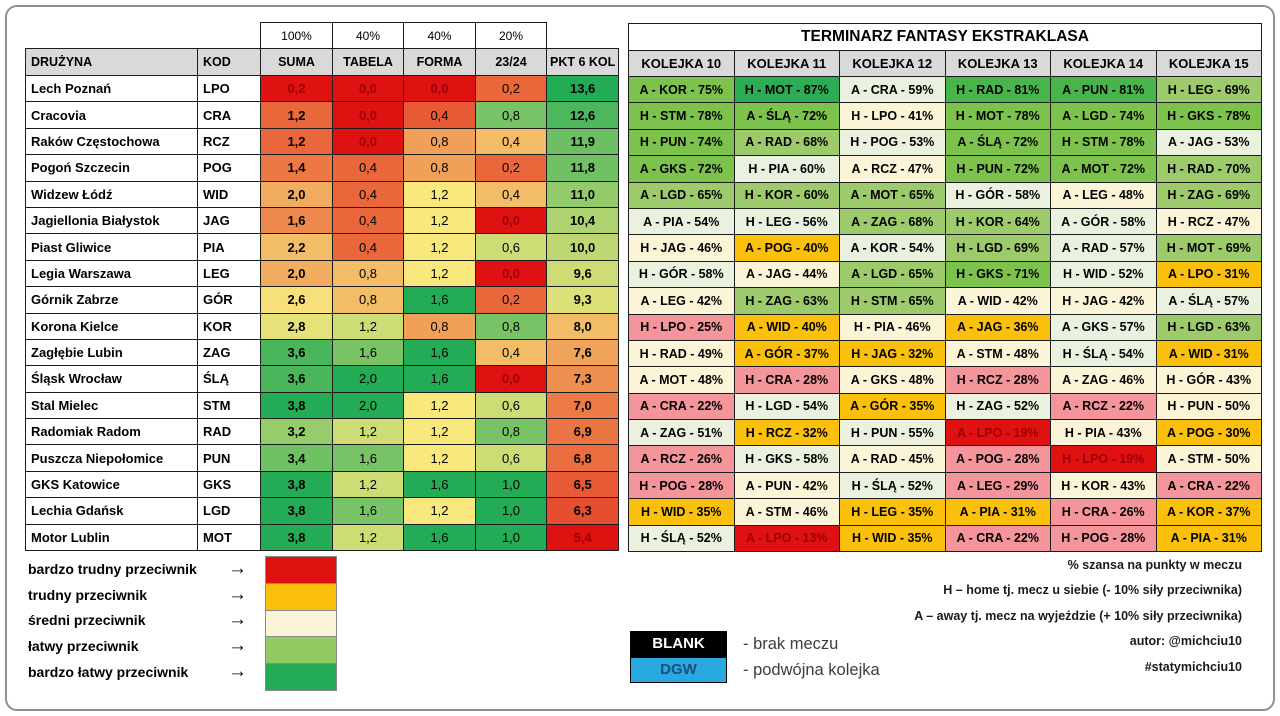  I want to click on fixture-cell: H - POG - 28%, so click(681, 485).